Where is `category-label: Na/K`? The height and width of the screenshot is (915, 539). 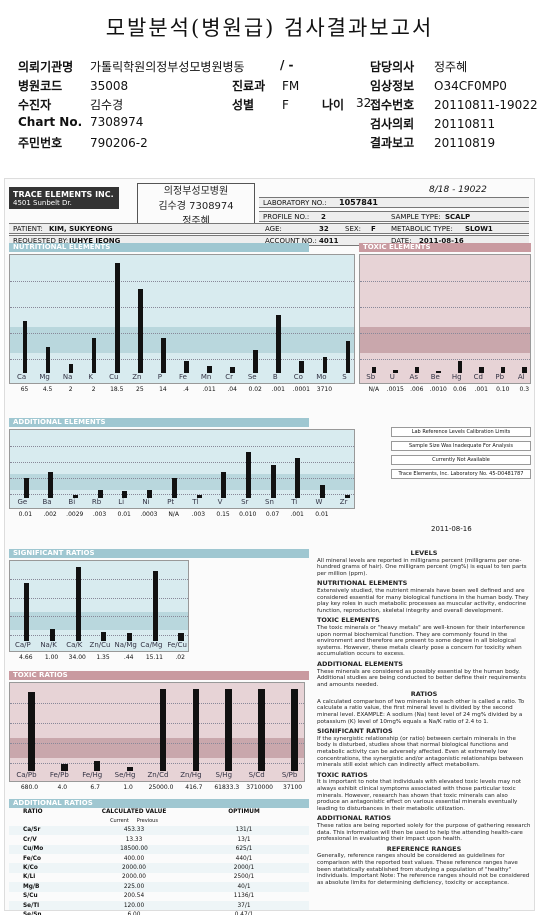
category-label: Na/K is located at coordinates (48, 645).